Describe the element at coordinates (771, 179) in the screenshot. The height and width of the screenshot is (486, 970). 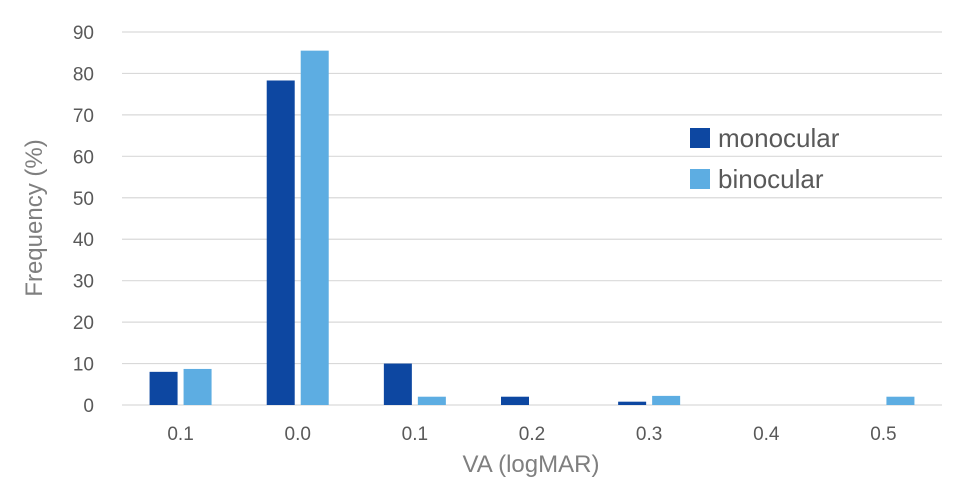
I see `legend-label-binocular: binocular` at that location.